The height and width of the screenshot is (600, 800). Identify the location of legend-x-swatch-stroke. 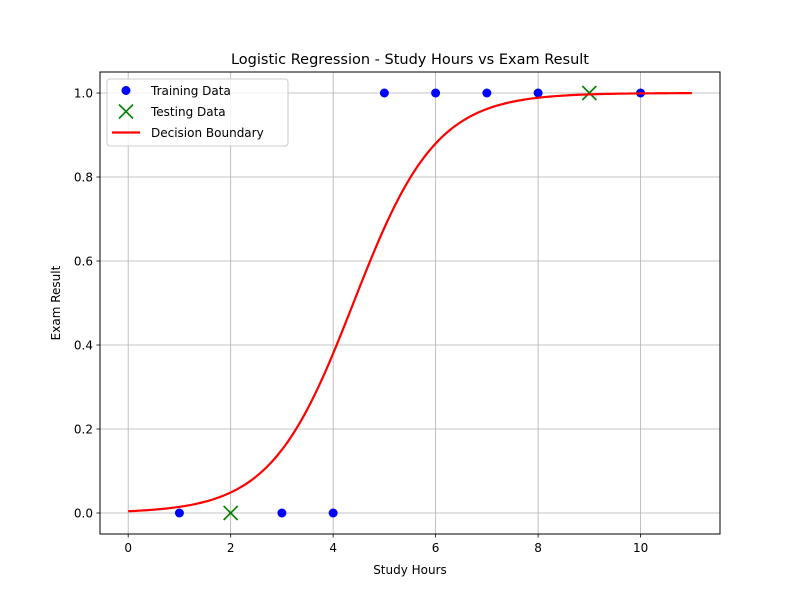
(126, 111).